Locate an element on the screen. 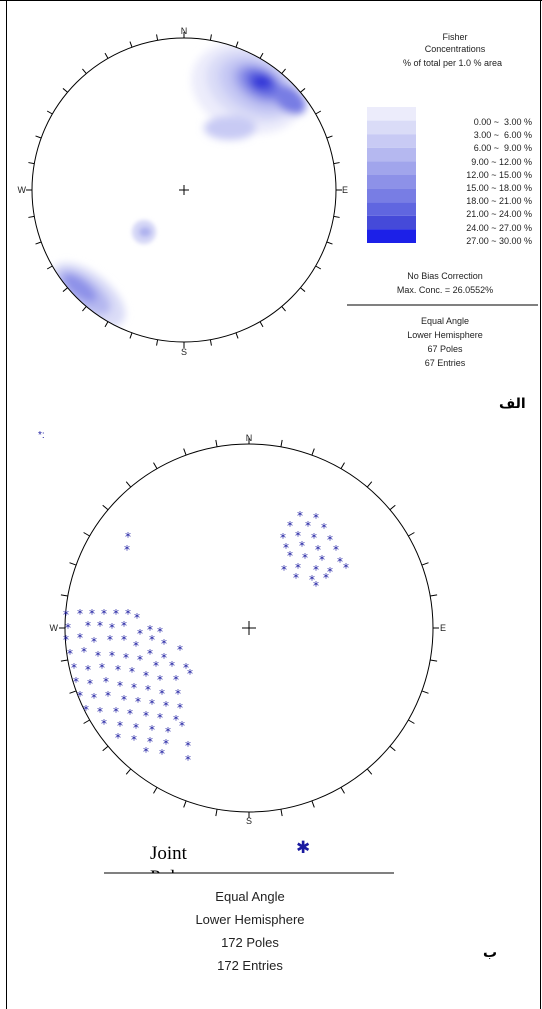  bottom-north-label: N is located at coordinates (249, 438).